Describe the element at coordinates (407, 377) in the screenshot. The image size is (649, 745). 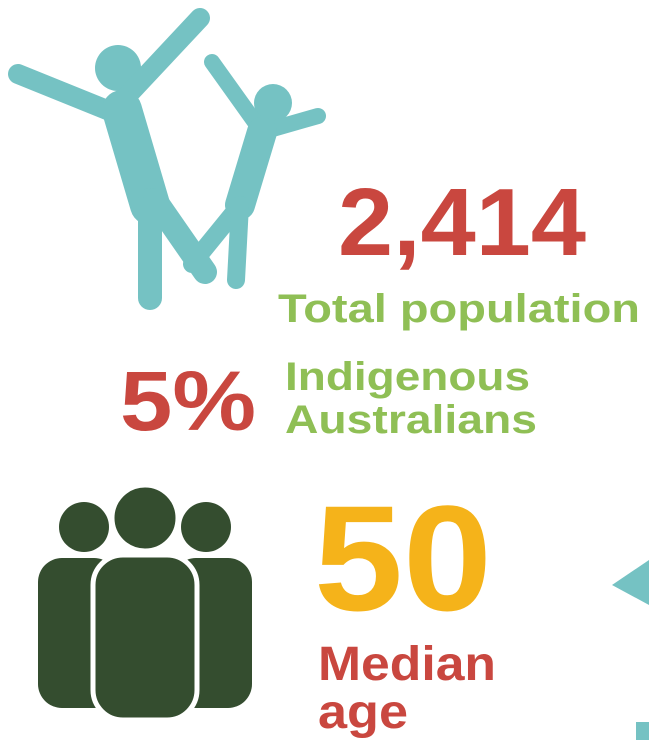
I see `stat-label: Indigenous` at that location.